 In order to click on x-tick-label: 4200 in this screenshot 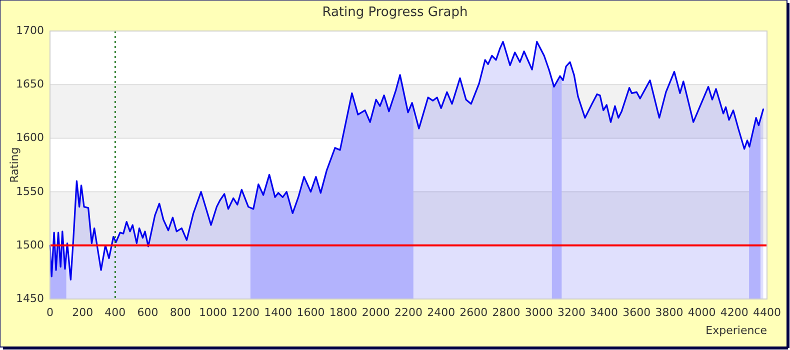, I will do `click(734, 312)`.